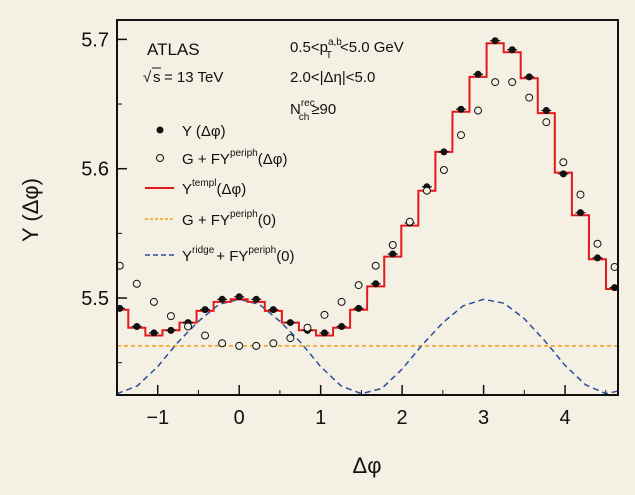 The height and width of the screenshot is (495, 635). What do you see at coordinates (229, 219) in the screenshot?
I see `legend-label-flat: G + FYperiph(0)` at bounding box center [229, 219].